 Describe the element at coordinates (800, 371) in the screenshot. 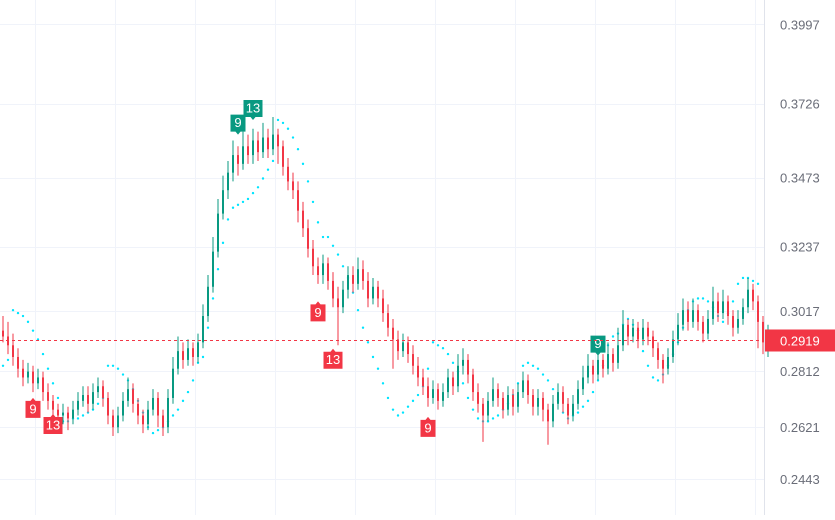

I see `price-tick-label: 0.2812` at that location.